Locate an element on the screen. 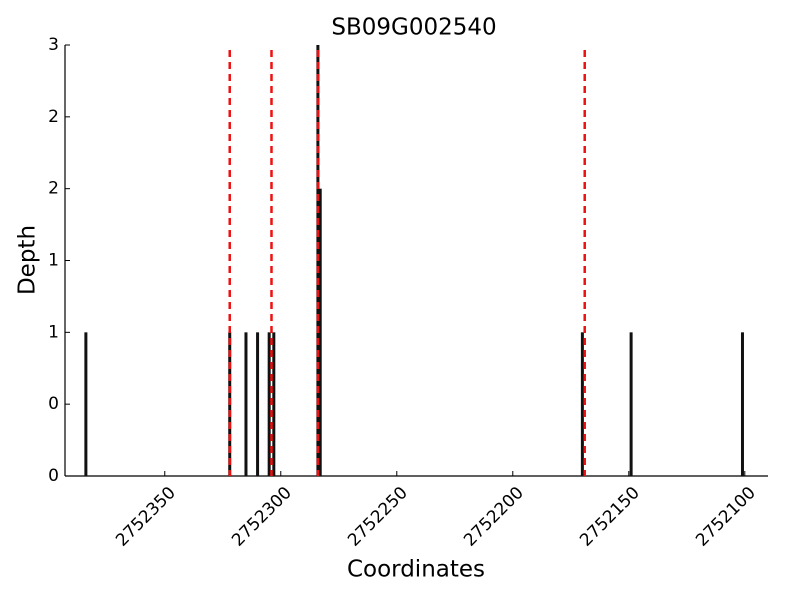  x-tick-label: 2752100 is located at coordinates (726, 517).